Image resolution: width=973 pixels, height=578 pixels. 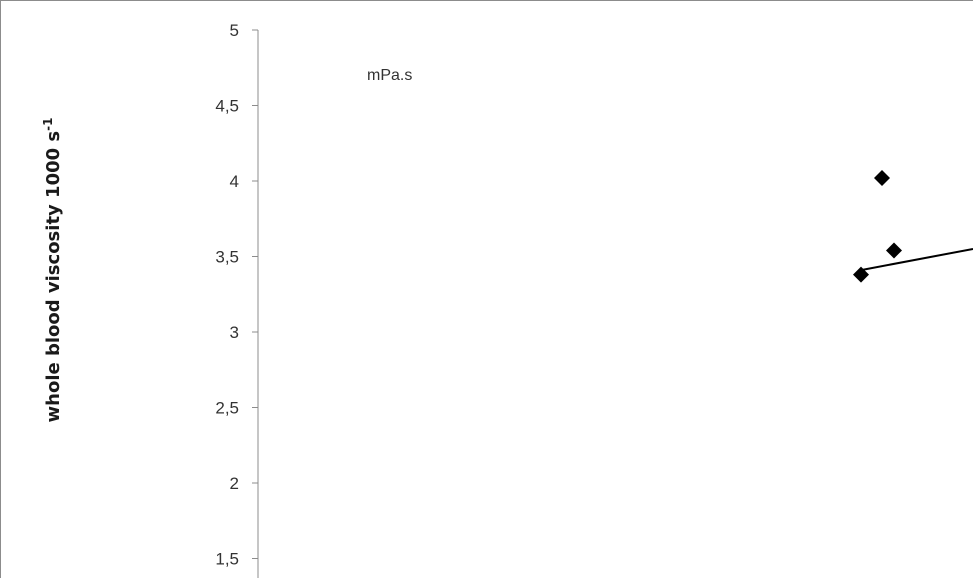 I want to click on trendline, so click(x=916, y=259).